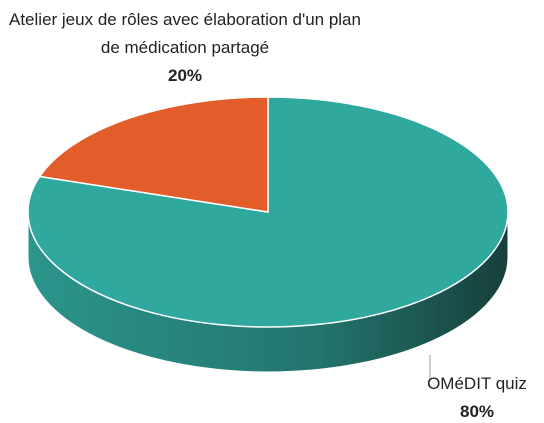  What do you see at coordinates (477, 396) in the screenshot?
I see `slice-label: OMéDIT quiz 80%` at bounding box center [477, 396].